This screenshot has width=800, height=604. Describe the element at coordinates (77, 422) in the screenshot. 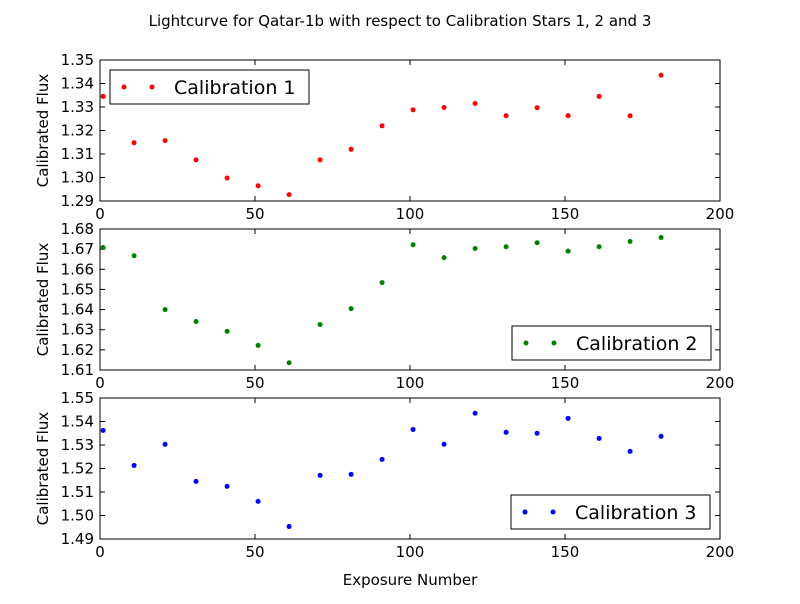

I see `y-tick-label: 1.54` at that location.